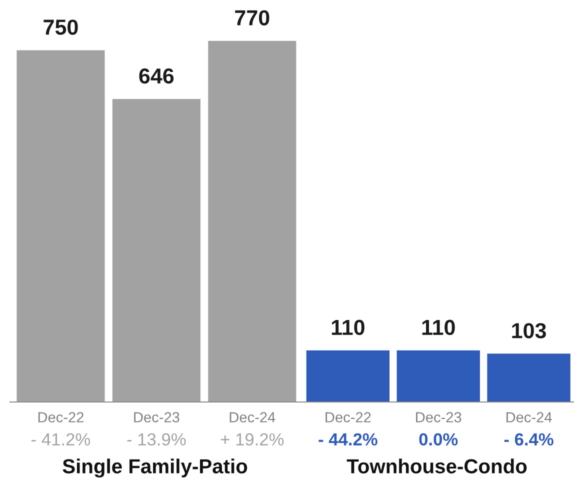 Image resolution: width=574 pixels, height=488 pixels. What do you see at coordinates (252, 439) in the screenshot?
I see `text: + 19.2%` at bounding box center [252, 439].